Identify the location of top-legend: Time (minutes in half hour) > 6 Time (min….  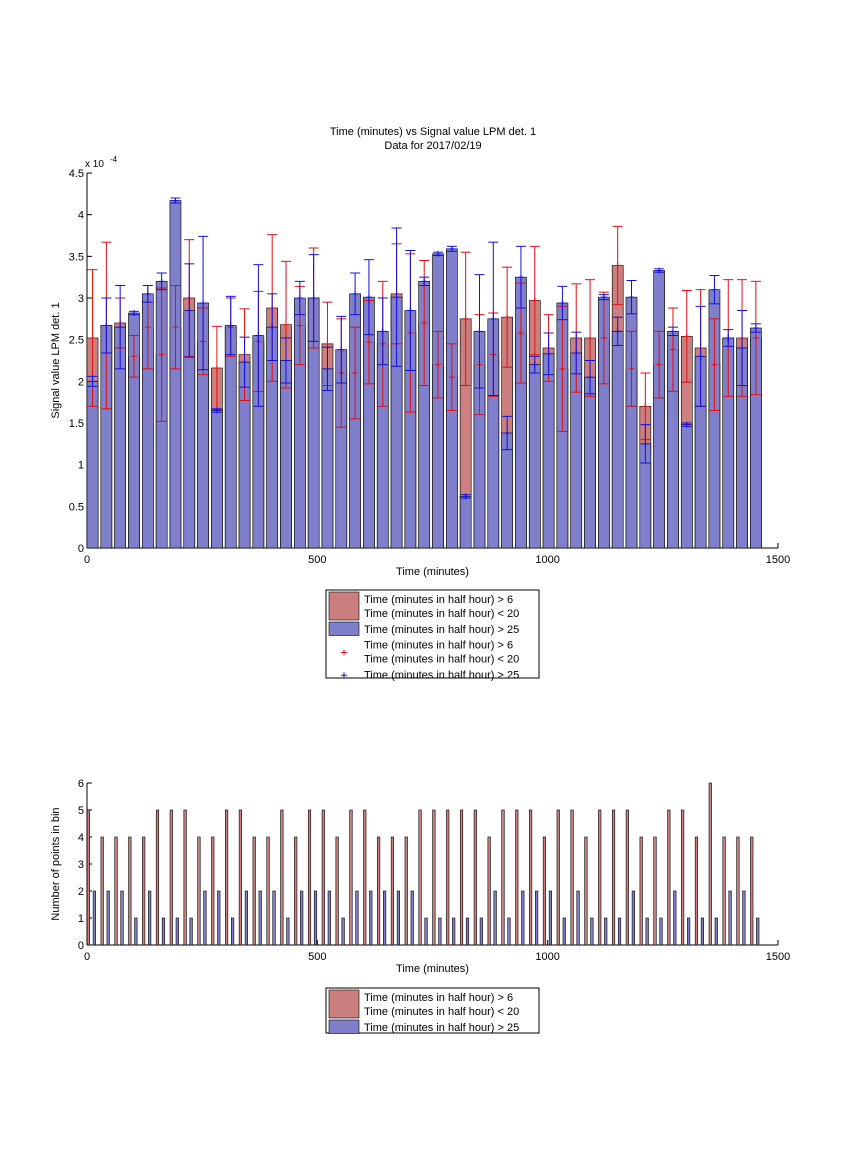
(432, 635).